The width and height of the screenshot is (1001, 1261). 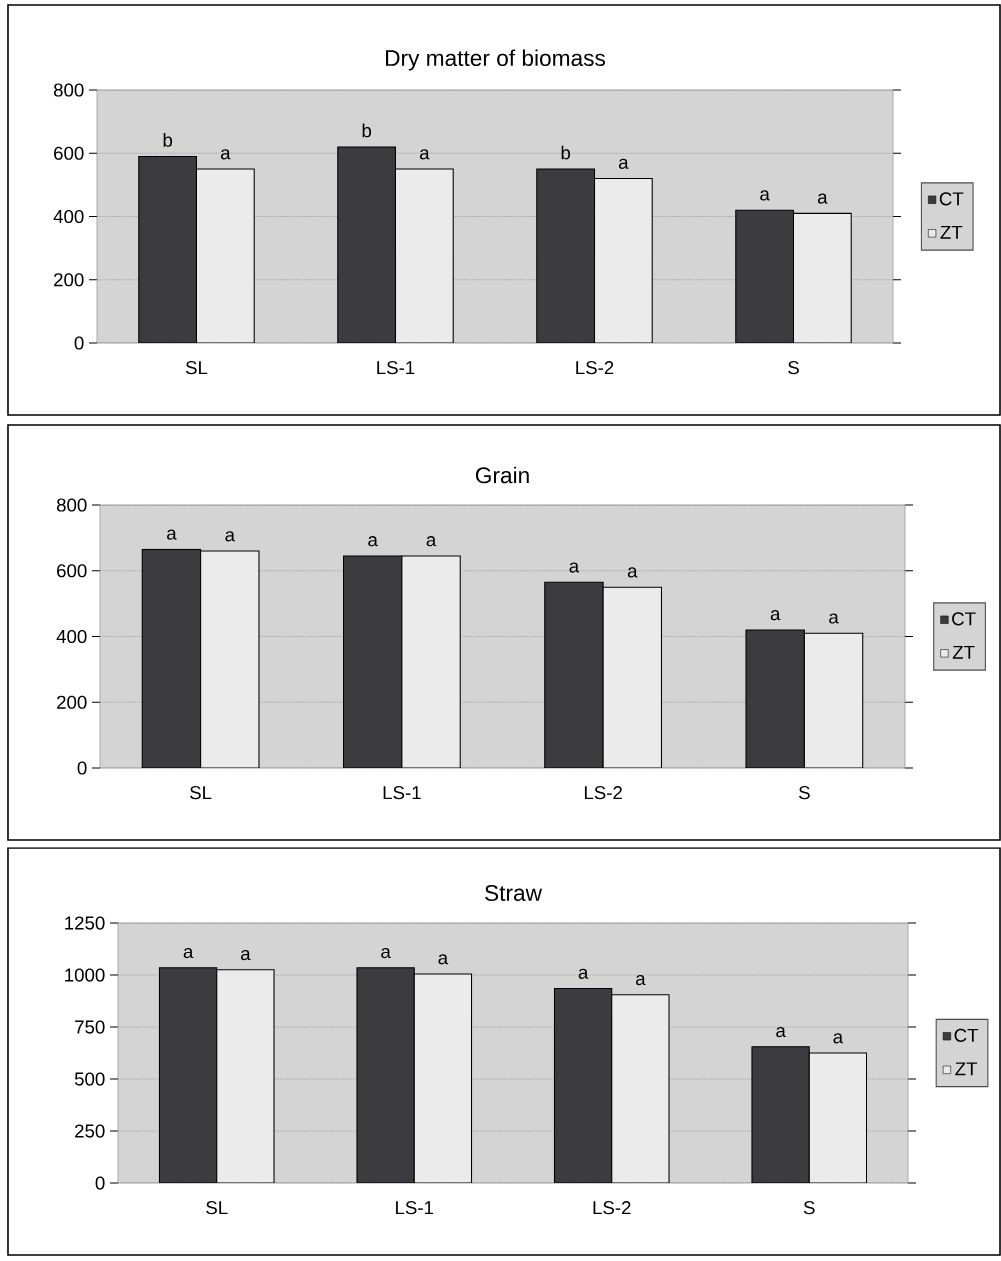 What do you see at coordinates (90, 1131) in the screenshot?
I see `y-tick-label: 250` at bounding box center [90, 1131].